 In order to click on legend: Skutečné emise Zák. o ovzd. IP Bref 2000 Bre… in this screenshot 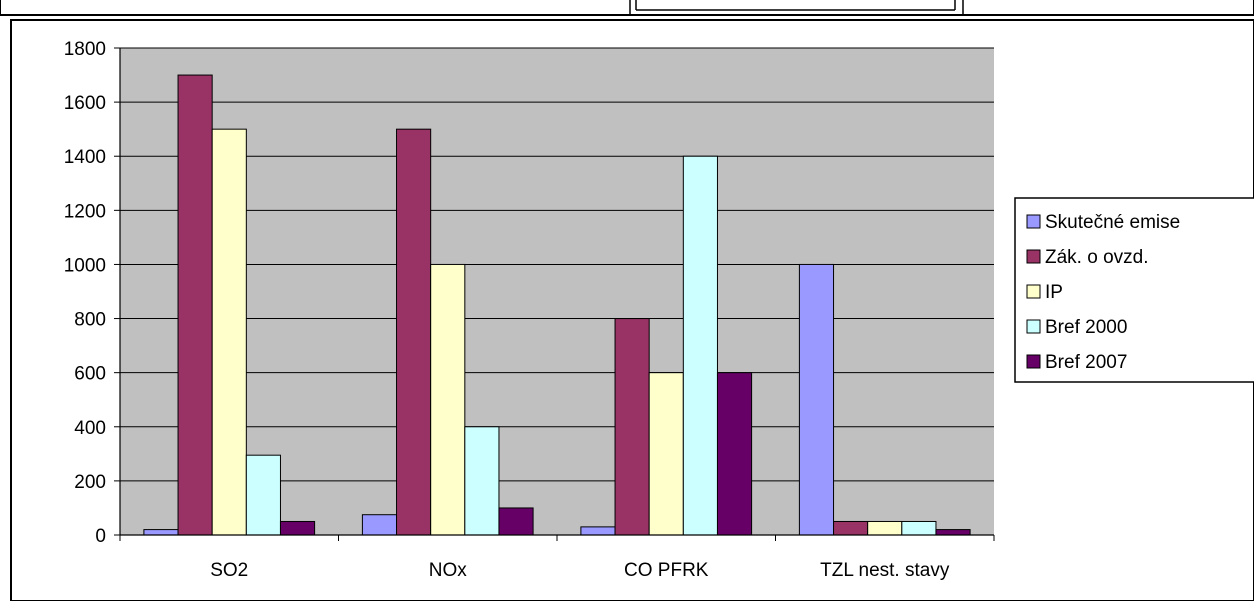, I will do `click(1134, 290)`.